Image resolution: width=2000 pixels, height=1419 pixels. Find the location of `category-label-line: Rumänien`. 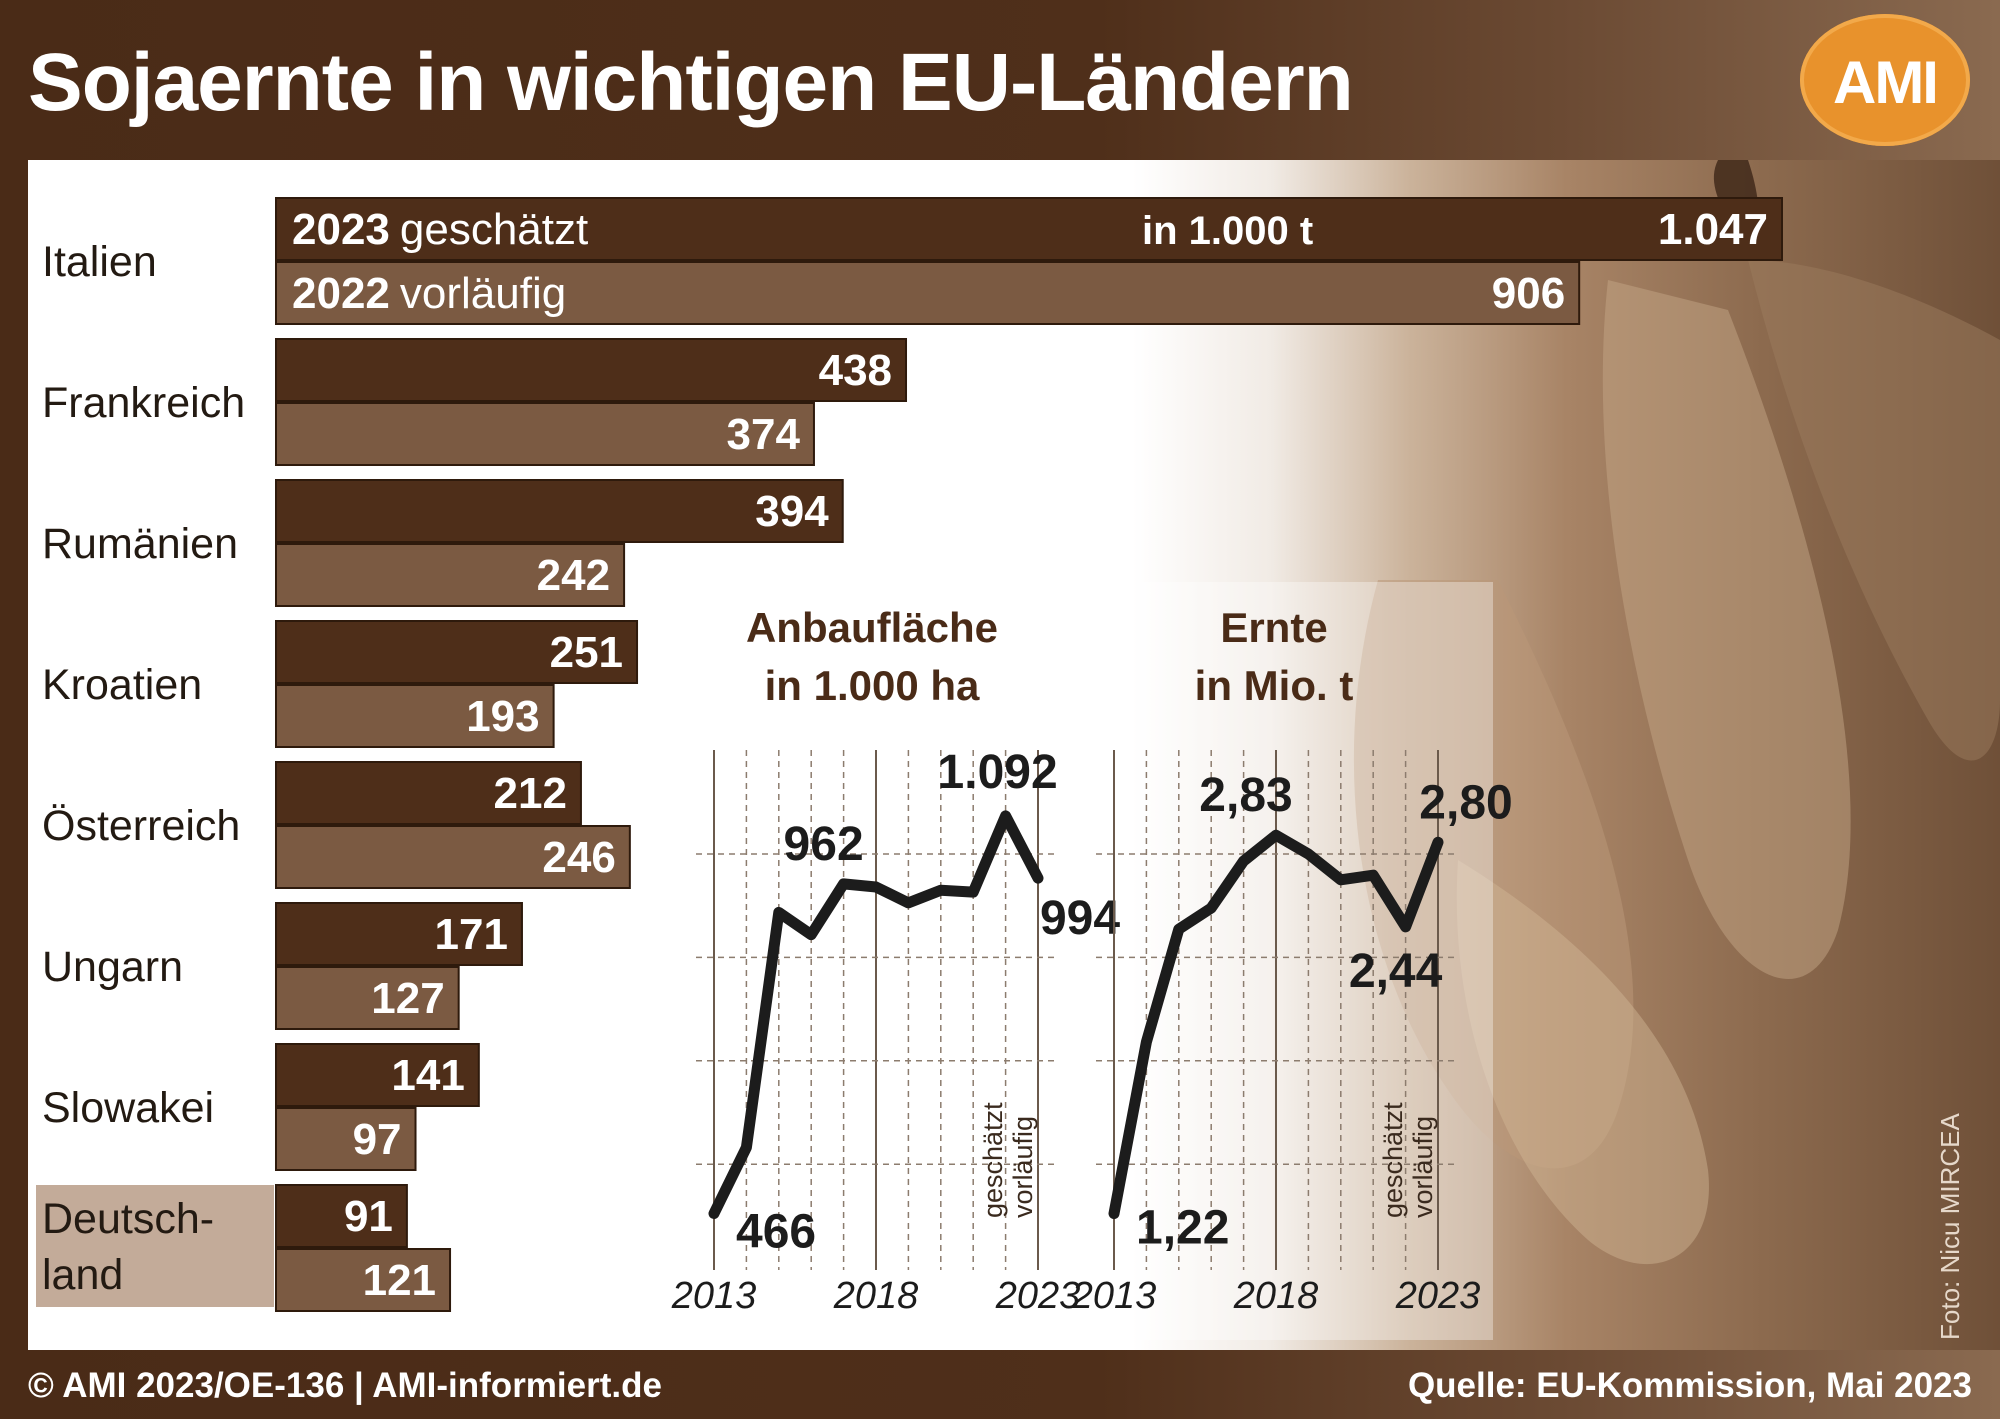

category-label-line: Rumänien is located at coordinates (140, 544).